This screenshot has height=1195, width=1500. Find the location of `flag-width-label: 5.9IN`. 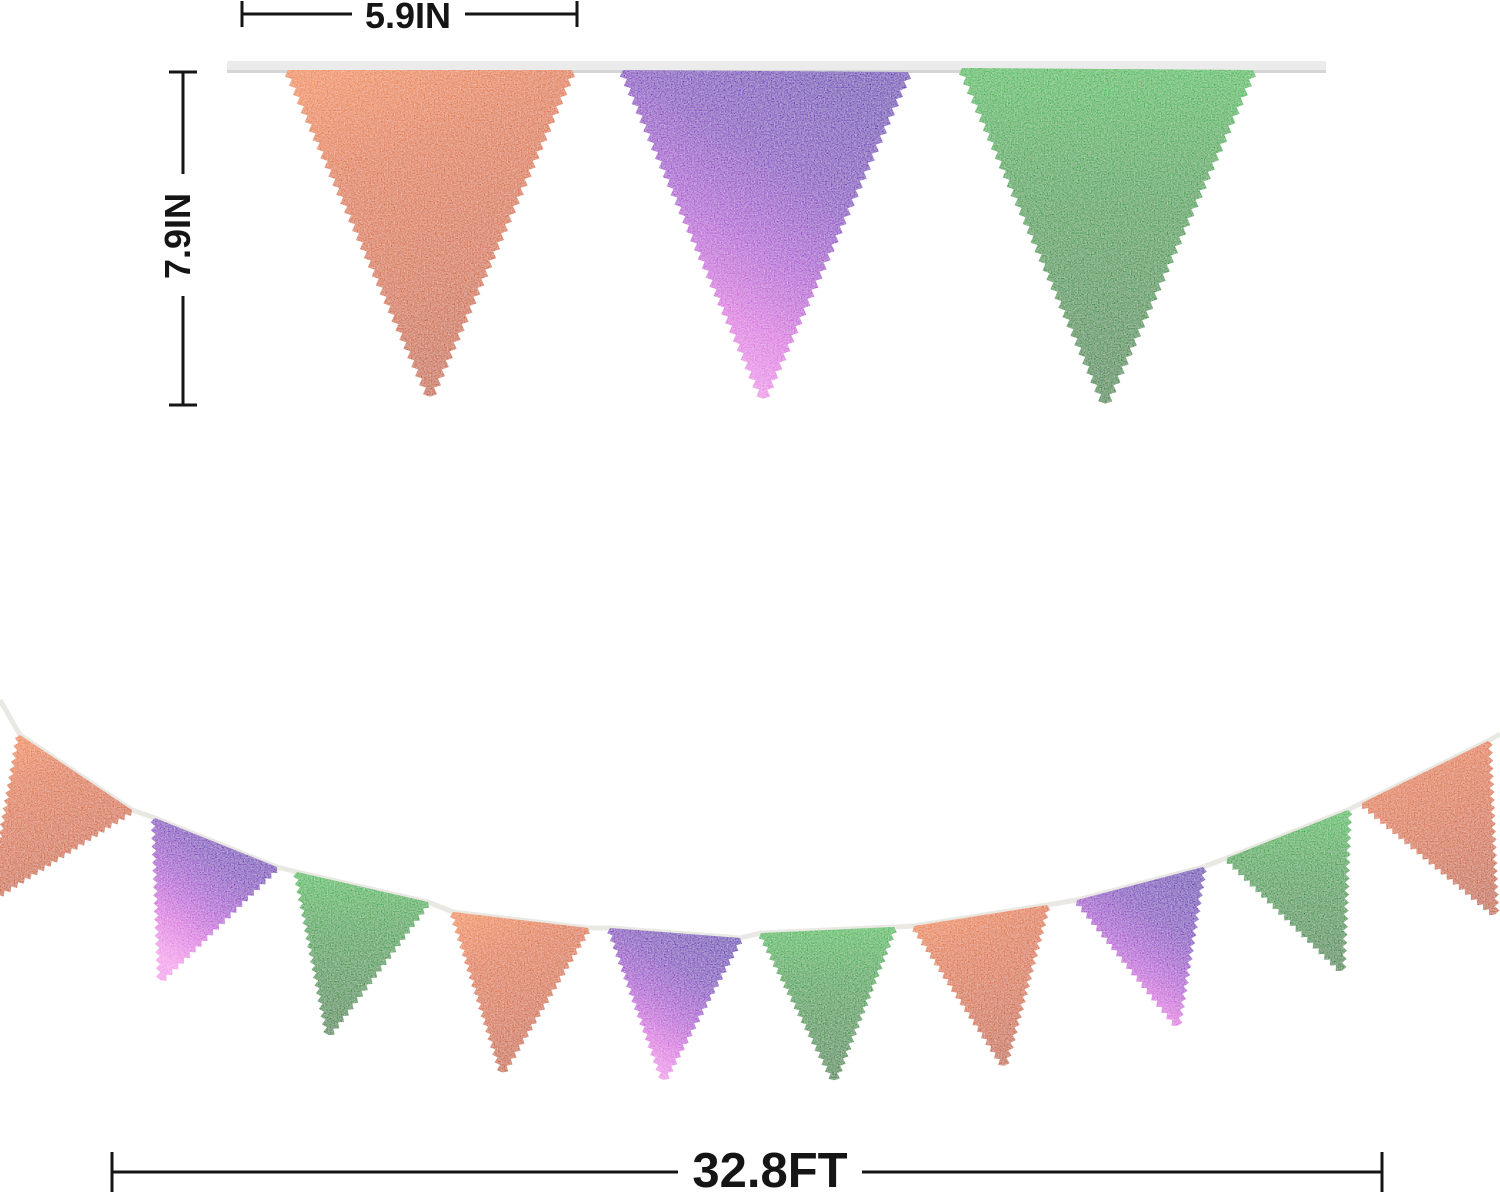

flag-width-label: 5.9IN is located at coordinates (408, 18).